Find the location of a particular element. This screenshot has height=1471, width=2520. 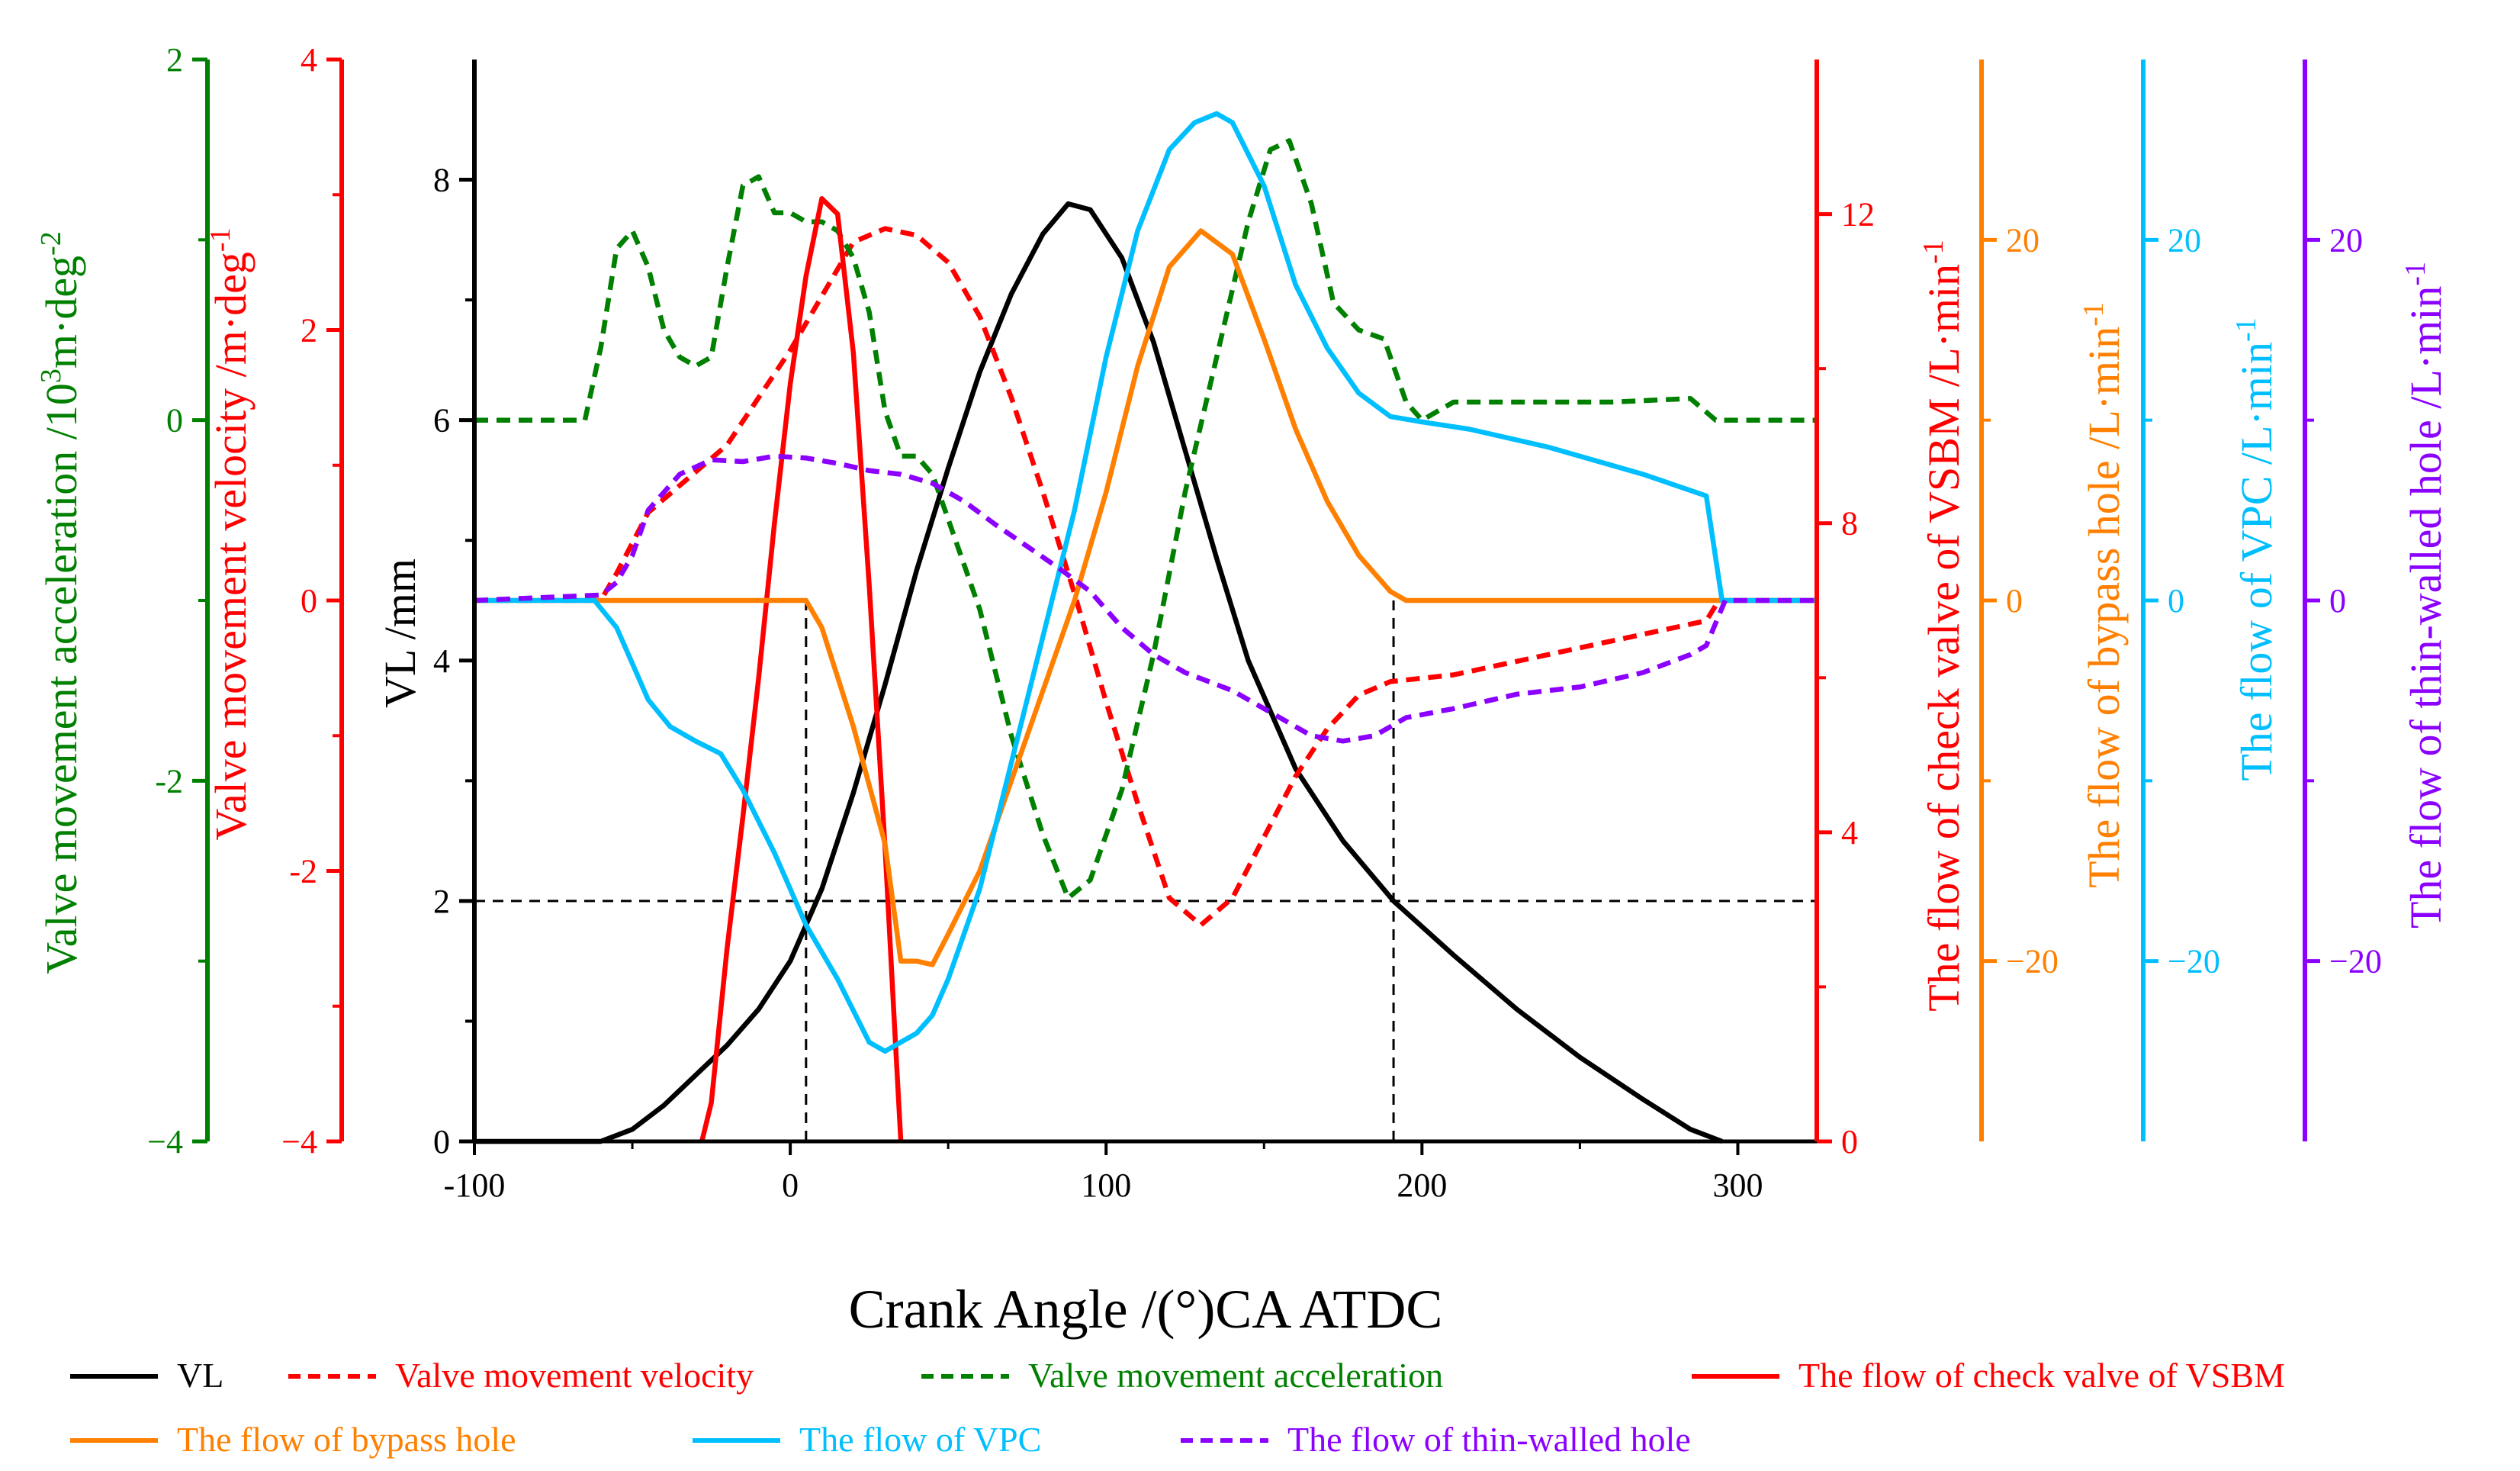

y-tick-label-acc: 0 is located at coordinates (174, 420).